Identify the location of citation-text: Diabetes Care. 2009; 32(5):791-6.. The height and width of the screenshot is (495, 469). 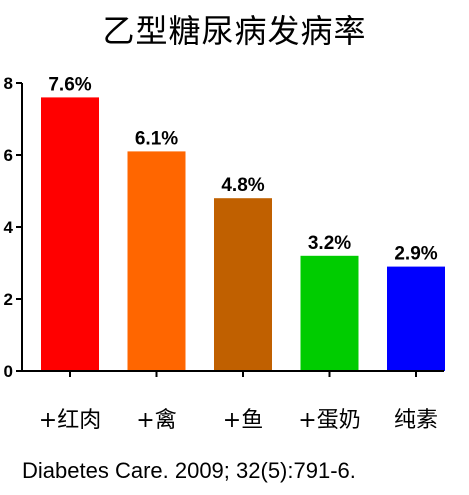
(189, 470).